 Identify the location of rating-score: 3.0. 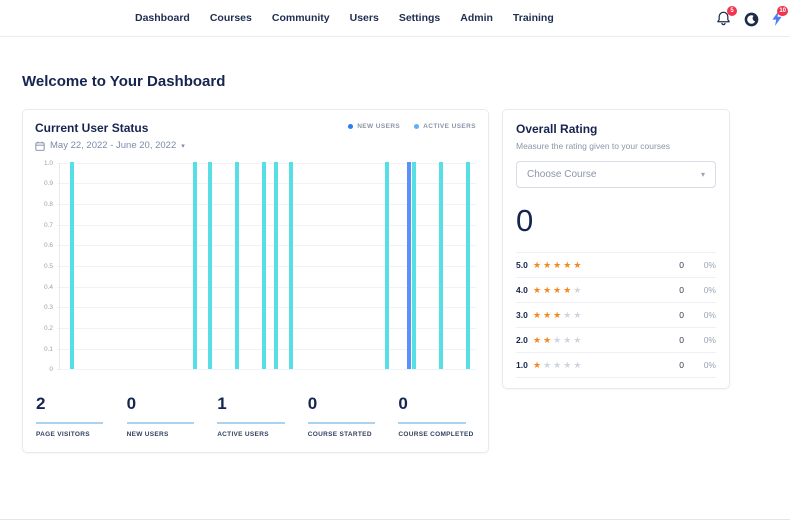
(522, 315).